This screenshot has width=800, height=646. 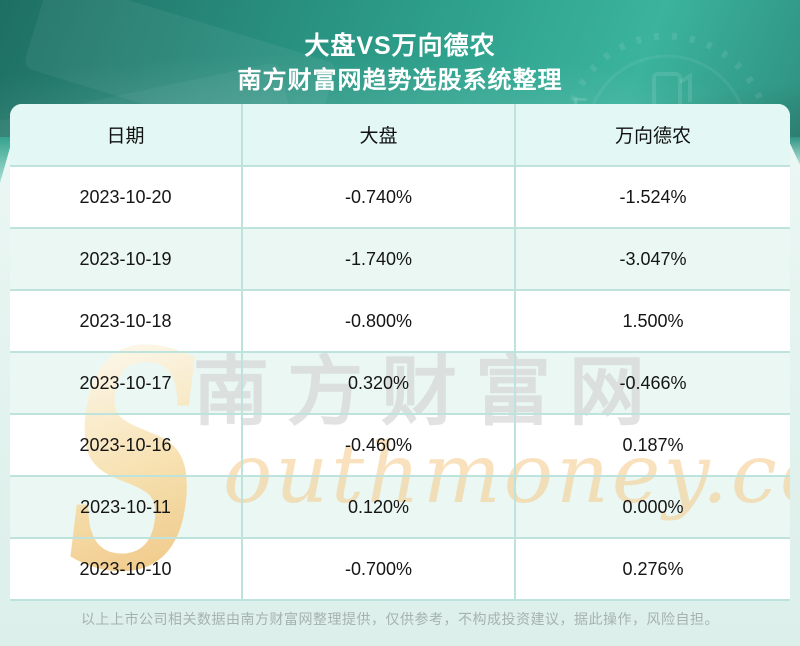 What do you see at coordinates (653, 384) in the screenshot?
I see `stock-change-cell: -0.466%` at bounding box center [653, 384].